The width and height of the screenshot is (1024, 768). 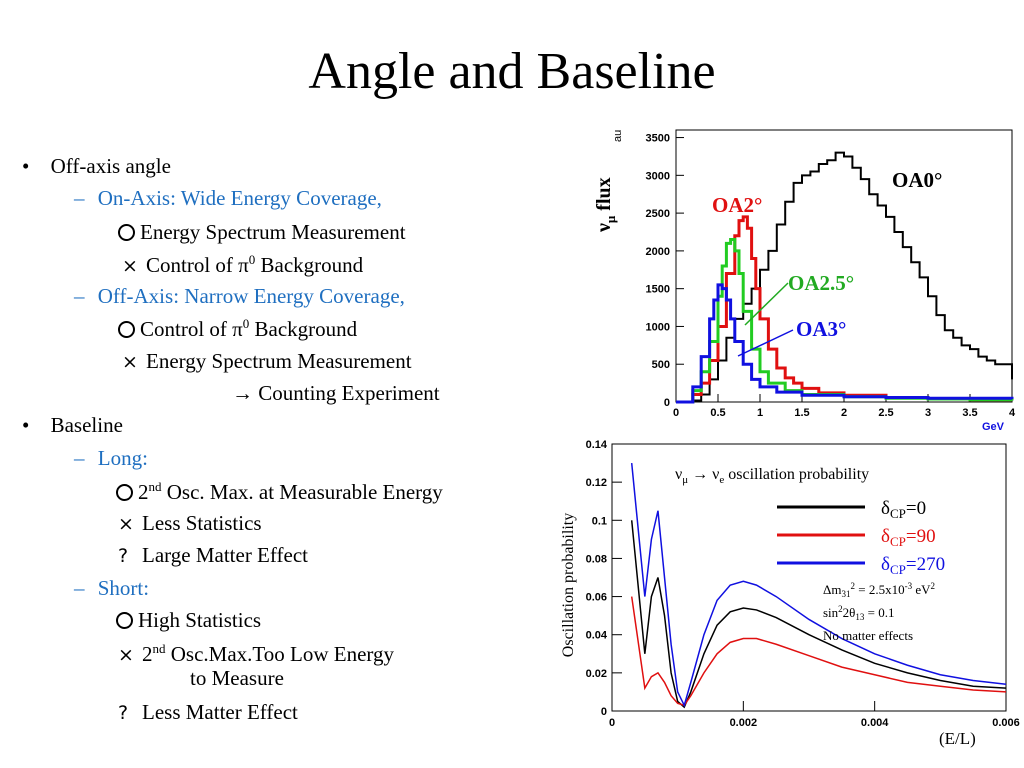 What do you see at coordinates (917, 180) in the screenshot?
I see `label-oa0: OA0°` at bounding box center [917, 180].